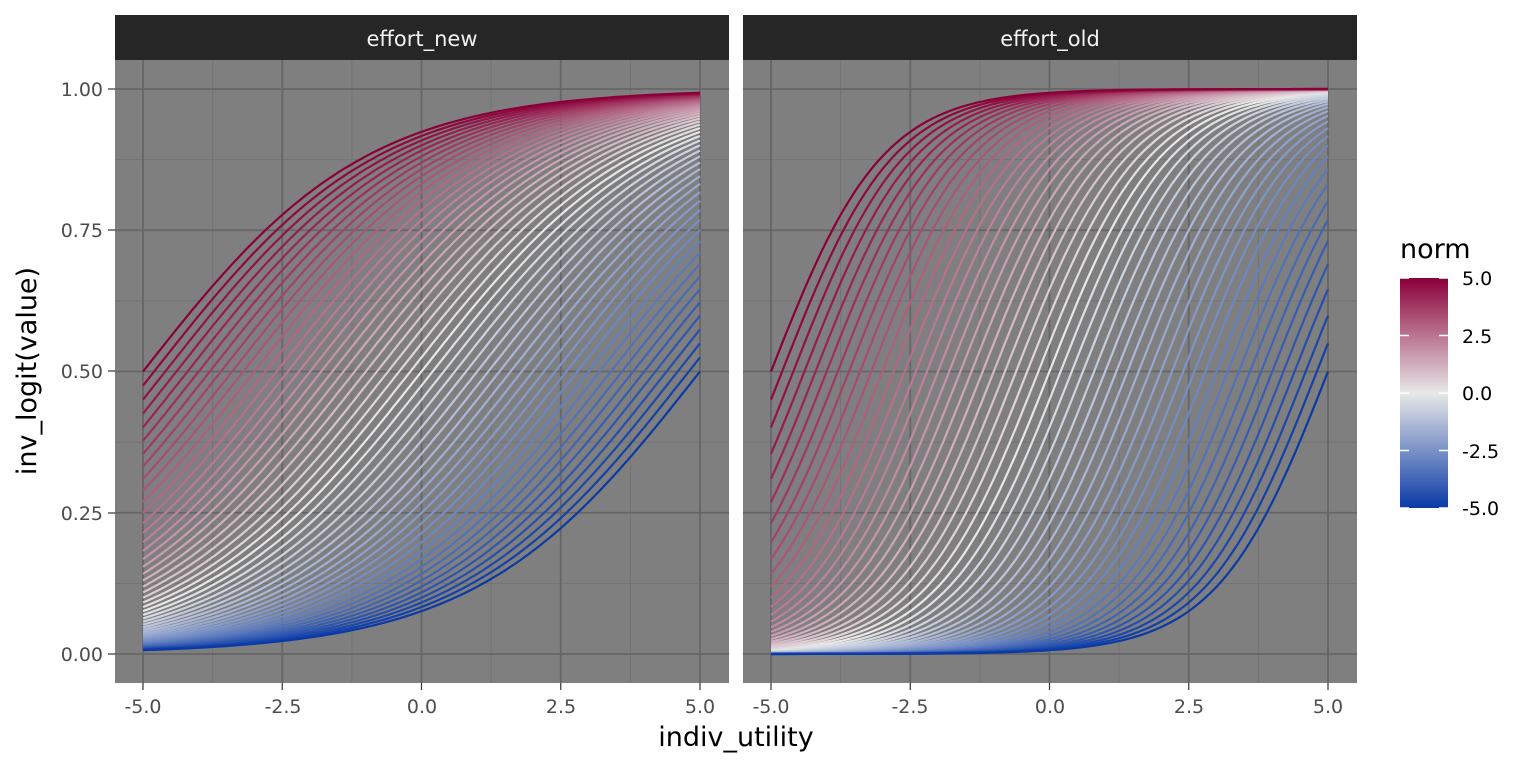 The height and width of the screenshot is (768, 1536). What do you see at coordinates (1477, 279) in the screenshot?
I see `legend-label: 5.0` at bounding box center [1477, 279].